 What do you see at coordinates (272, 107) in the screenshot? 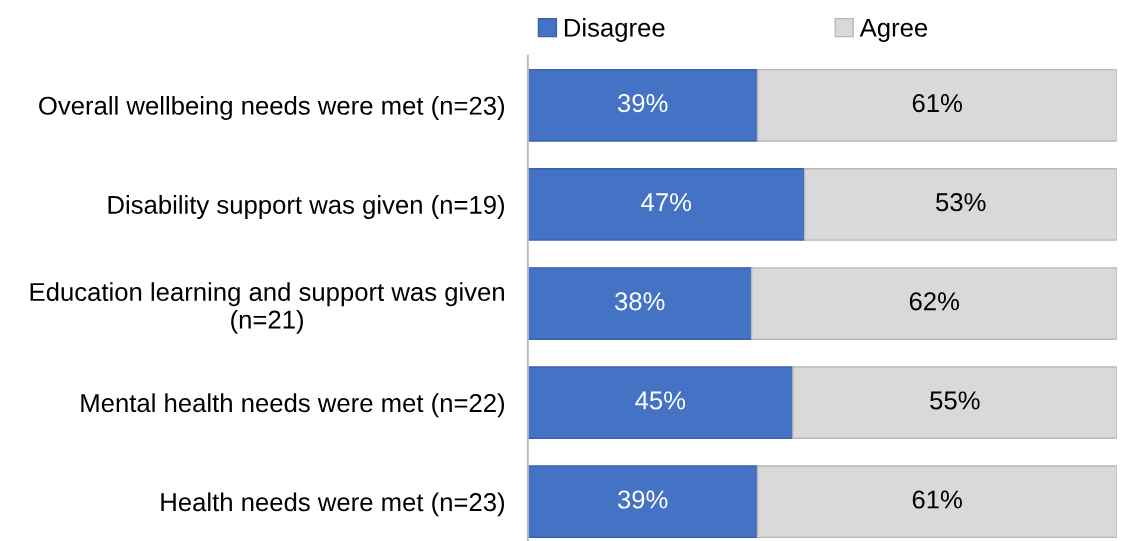
I see `y-tick-label: Overall wellbeing needs were met (n=23)` at bounding box center [272, 107].